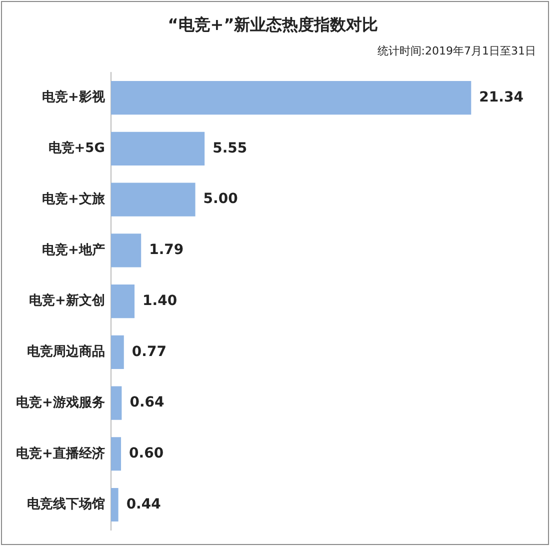 The height and width of the screenshot is (546, 550). What do you see at coordinates (74, 198) in the screenshot?
I see `y-tick-label: 电竞+文旅` at bounding box center [74, 198].